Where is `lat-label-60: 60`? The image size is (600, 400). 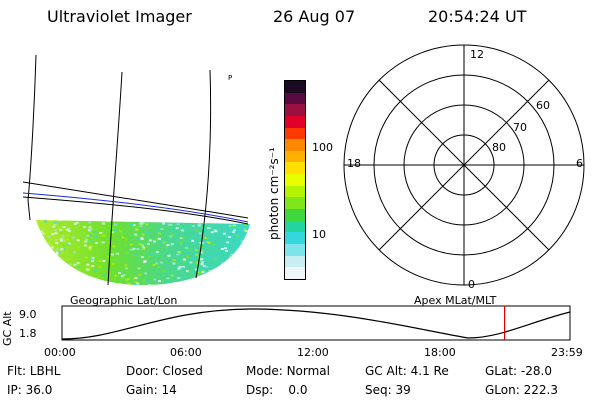 lat-label-60: 60 is located at coordinates (543, 105).